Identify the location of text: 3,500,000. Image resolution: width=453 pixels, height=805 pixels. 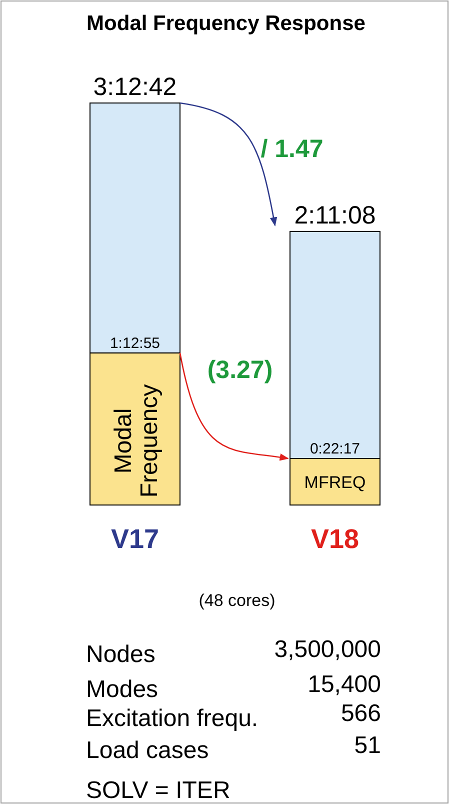
(327, 649).